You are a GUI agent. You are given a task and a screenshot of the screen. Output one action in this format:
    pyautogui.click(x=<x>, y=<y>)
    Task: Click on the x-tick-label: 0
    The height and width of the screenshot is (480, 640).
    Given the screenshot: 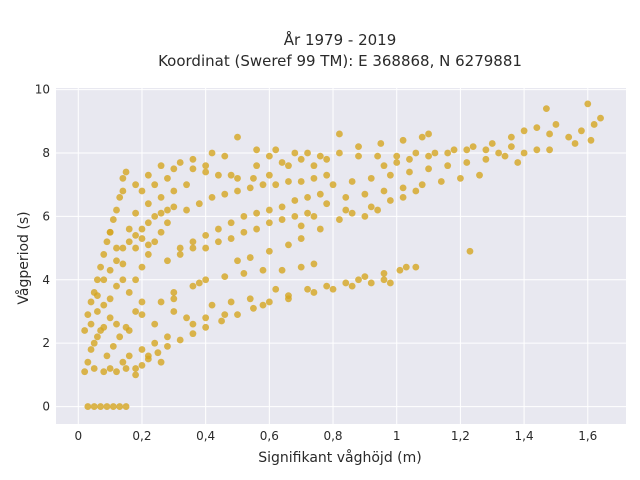 What is the action you would take?
    pyautogui.click(x=78, y=436)
    